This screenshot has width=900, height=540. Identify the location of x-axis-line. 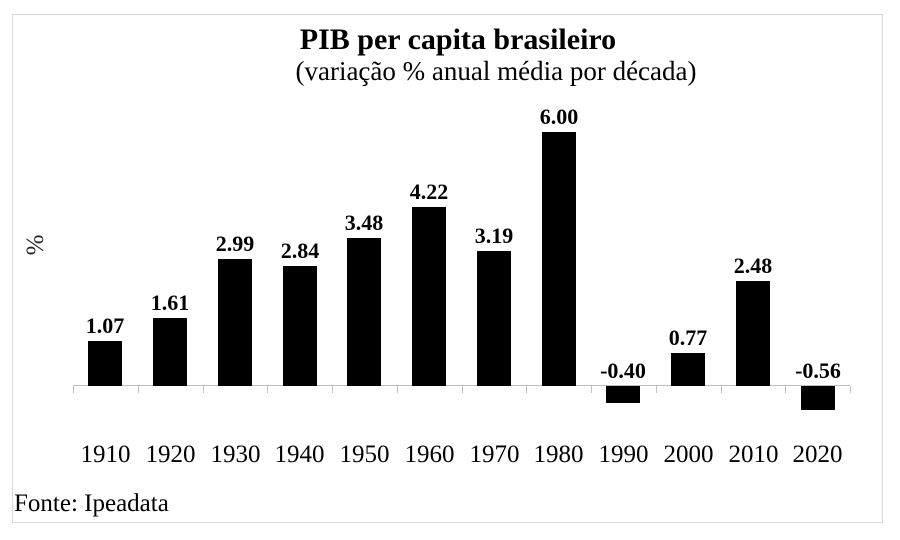
(461, 385).